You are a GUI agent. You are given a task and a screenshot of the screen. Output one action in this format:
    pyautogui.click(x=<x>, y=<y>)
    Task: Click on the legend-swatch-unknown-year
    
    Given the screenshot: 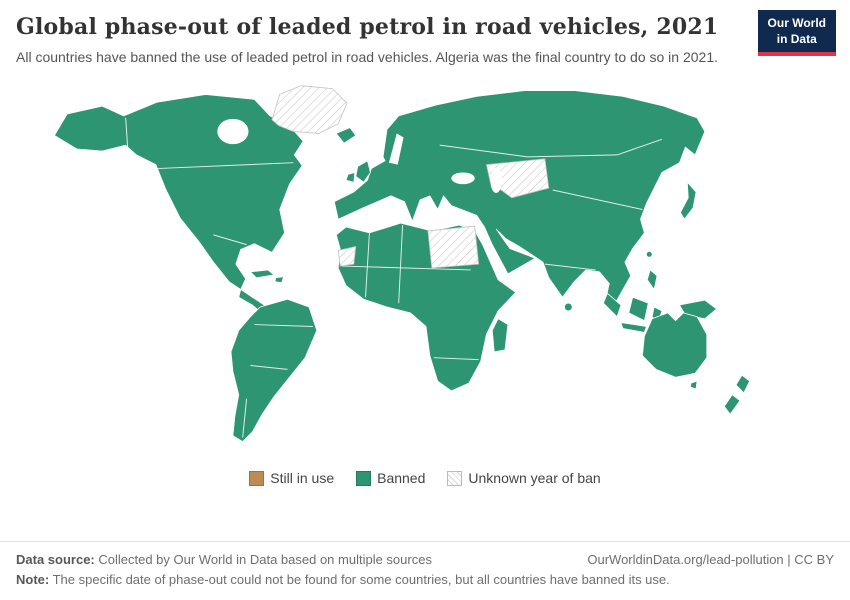 What is the action you would take?
    pyautogui.click(x=455, y=478)
    